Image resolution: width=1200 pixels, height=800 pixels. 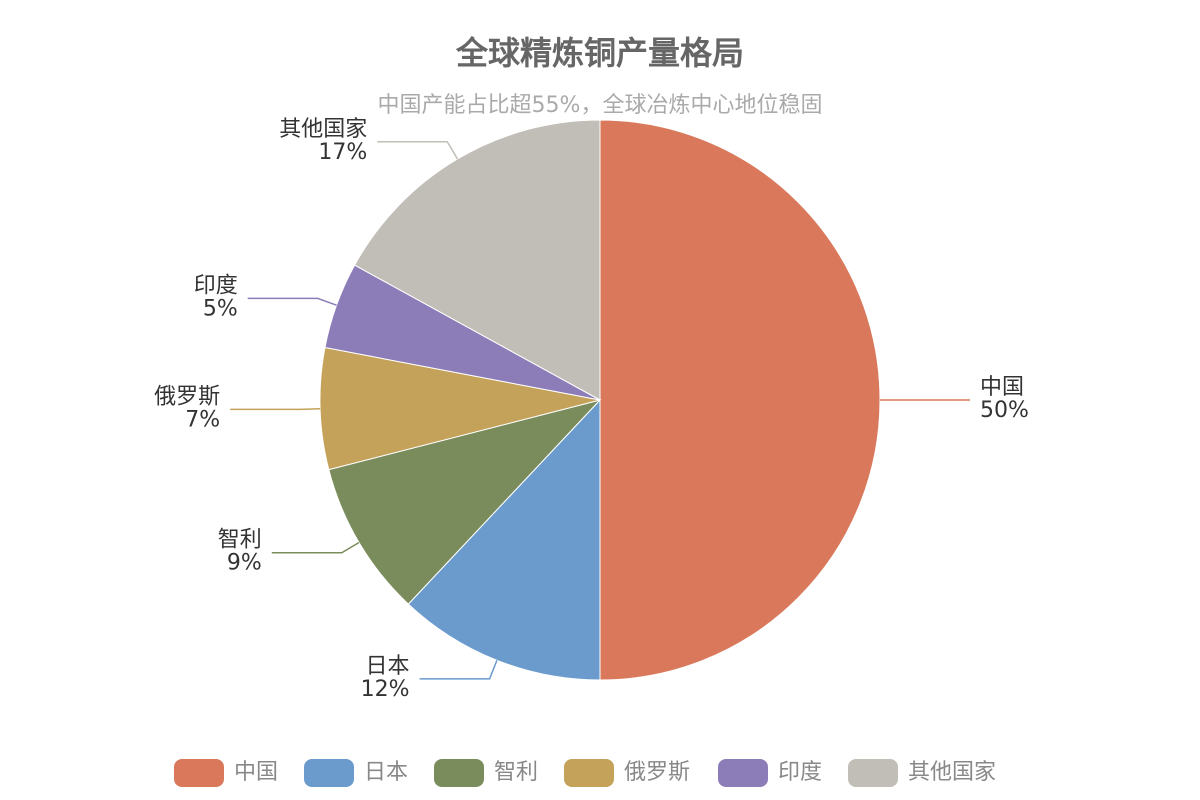 I want to click on legend-label: 俄罗斯, so click(x=657, y=772).